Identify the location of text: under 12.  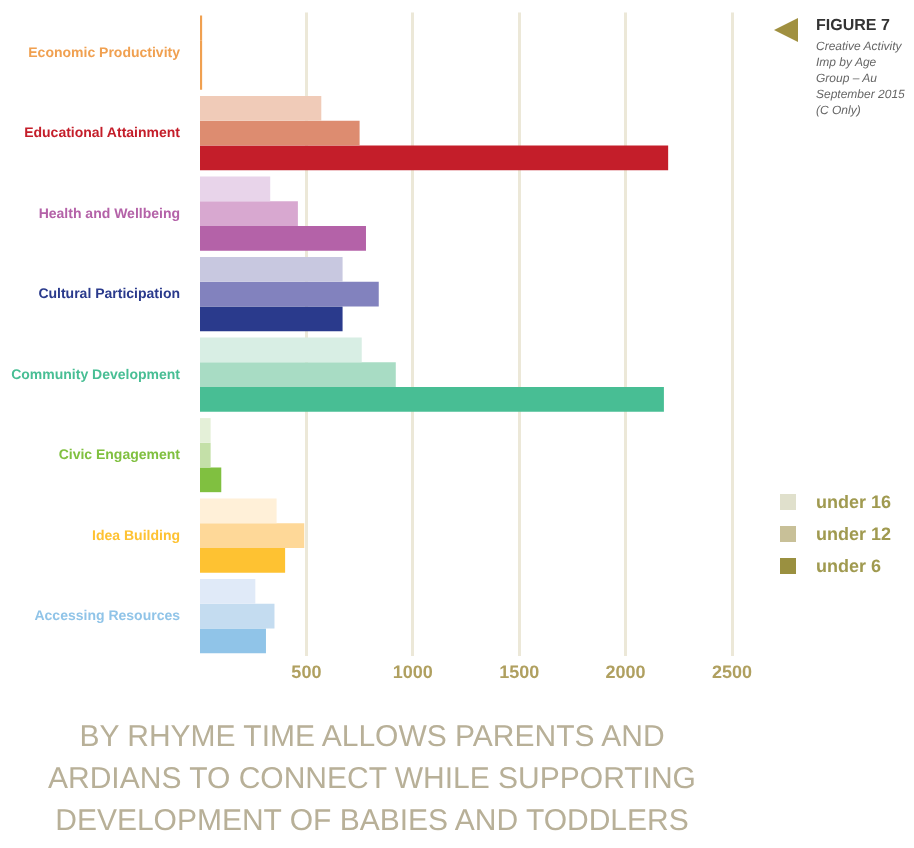
(854, 534).